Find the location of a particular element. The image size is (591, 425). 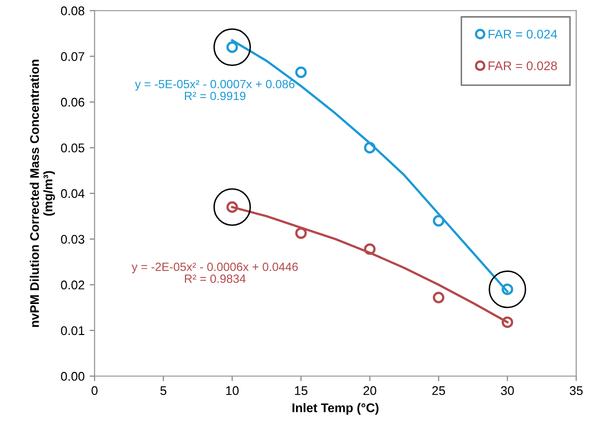

legend-label: FAR = 0.028 is located at coordinates (522, 65).